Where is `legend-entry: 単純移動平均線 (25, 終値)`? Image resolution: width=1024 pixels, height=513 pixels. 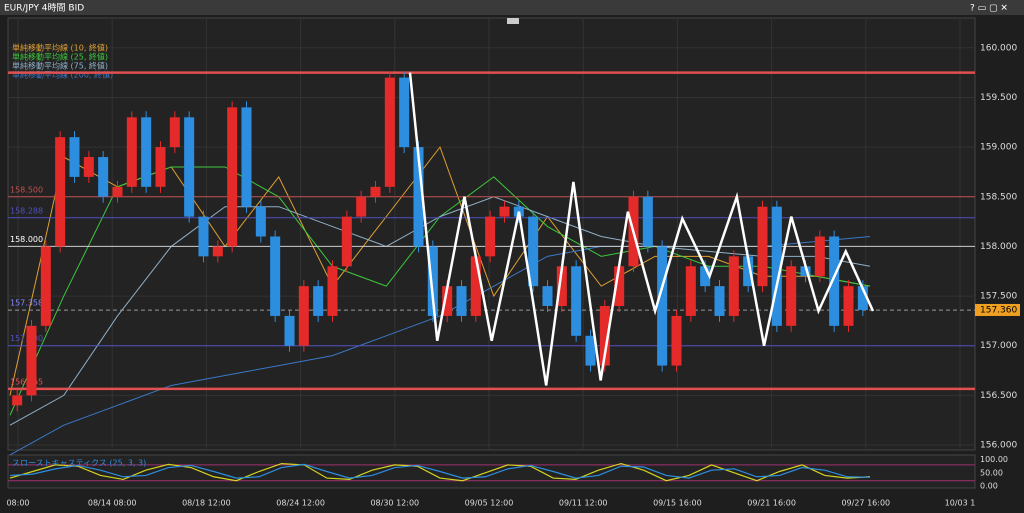
legend-entry: 単純移動平均線 (25, 終値) is located at coordinates (60, 57).